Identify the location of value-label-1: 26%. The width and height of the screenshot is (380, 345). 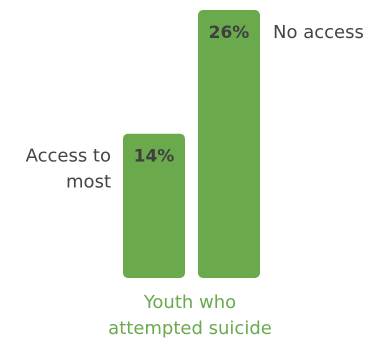
(229, 33).